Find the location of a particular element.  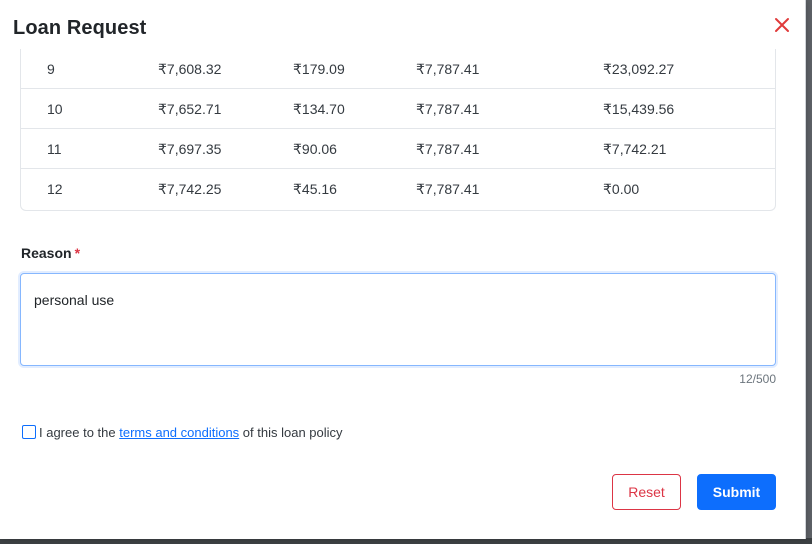

principal-amount: ₹7,742.25 is located at coordinates (190, 189).